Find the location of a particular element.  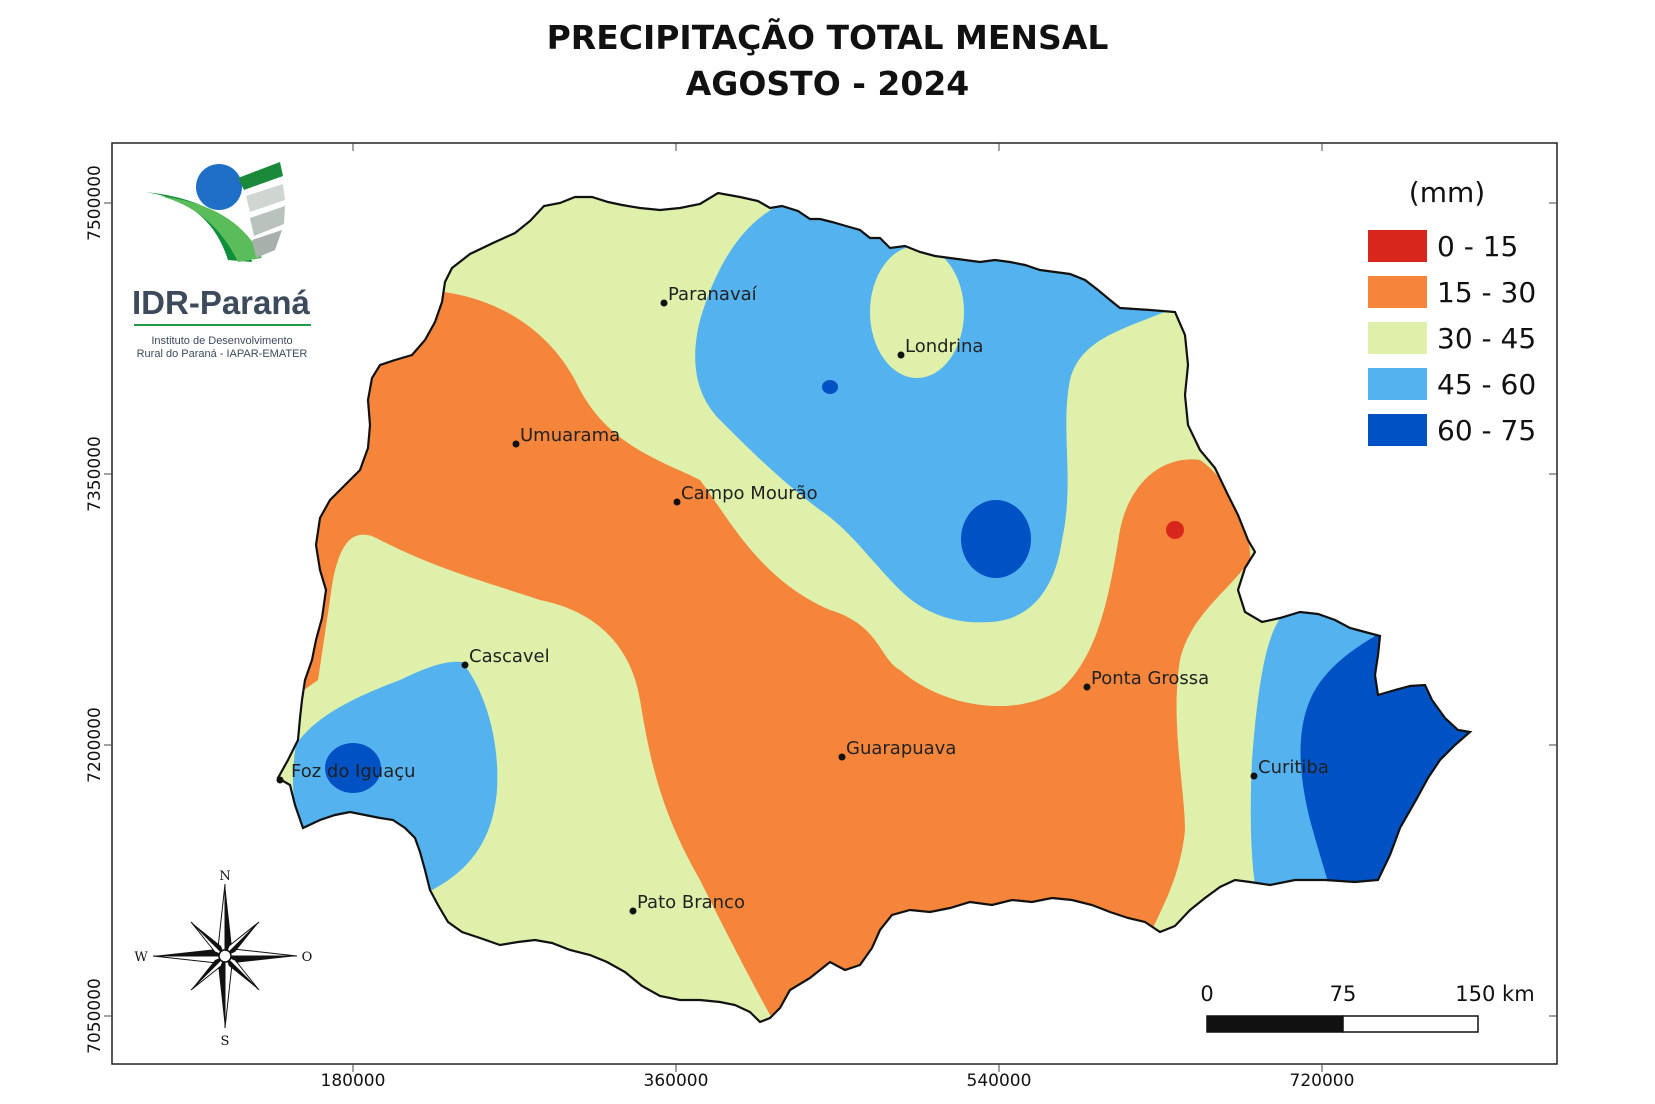

y-tick-label: 7200000 is located at coordinates (95, 745).